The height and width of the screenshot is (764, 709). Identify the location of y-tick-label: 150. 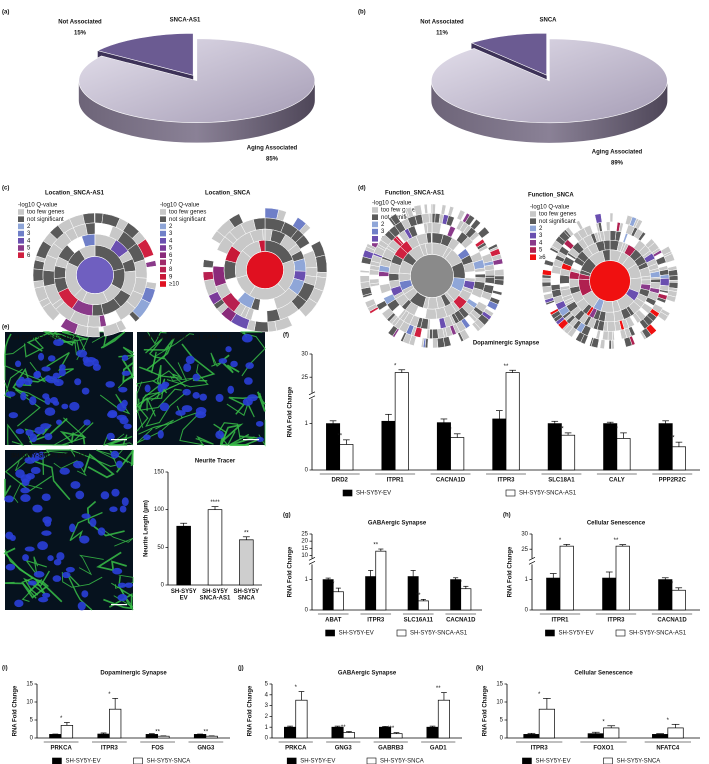
(159, 473).